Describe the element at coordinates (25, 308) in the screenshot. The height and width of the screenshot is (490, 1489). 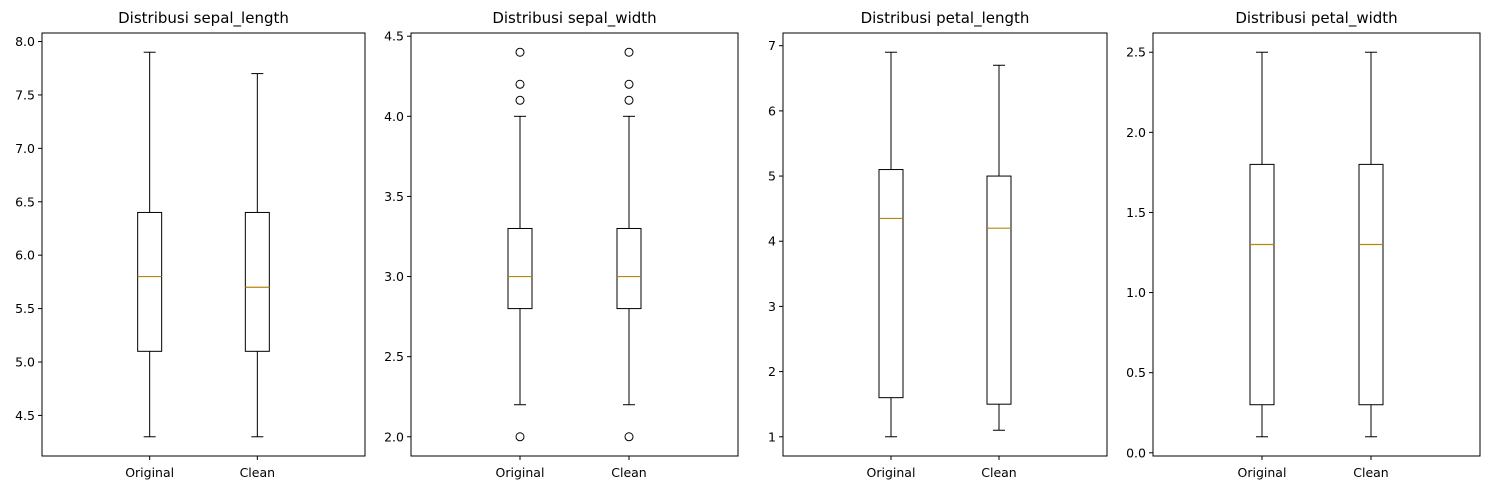
I see `y-tick-label: 5.5` at that location.